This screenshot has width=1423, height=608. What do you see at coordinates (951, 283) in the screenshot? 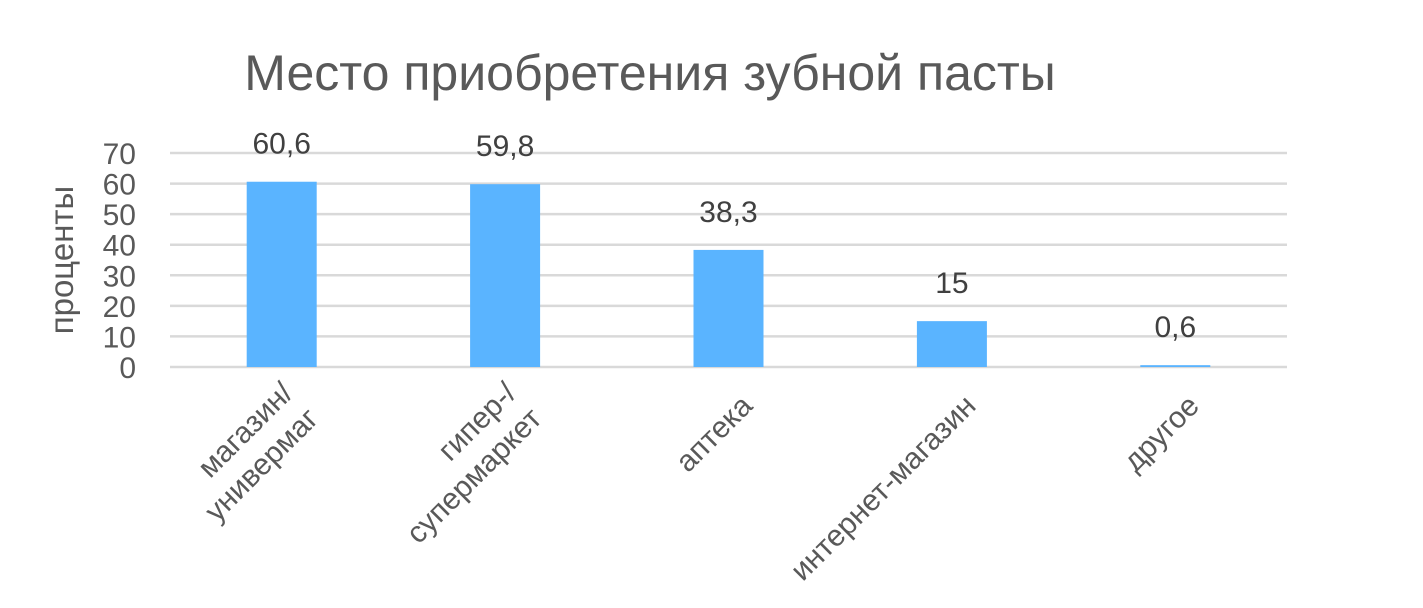
I see `data-label: 15` at bounding box center [951, 283].